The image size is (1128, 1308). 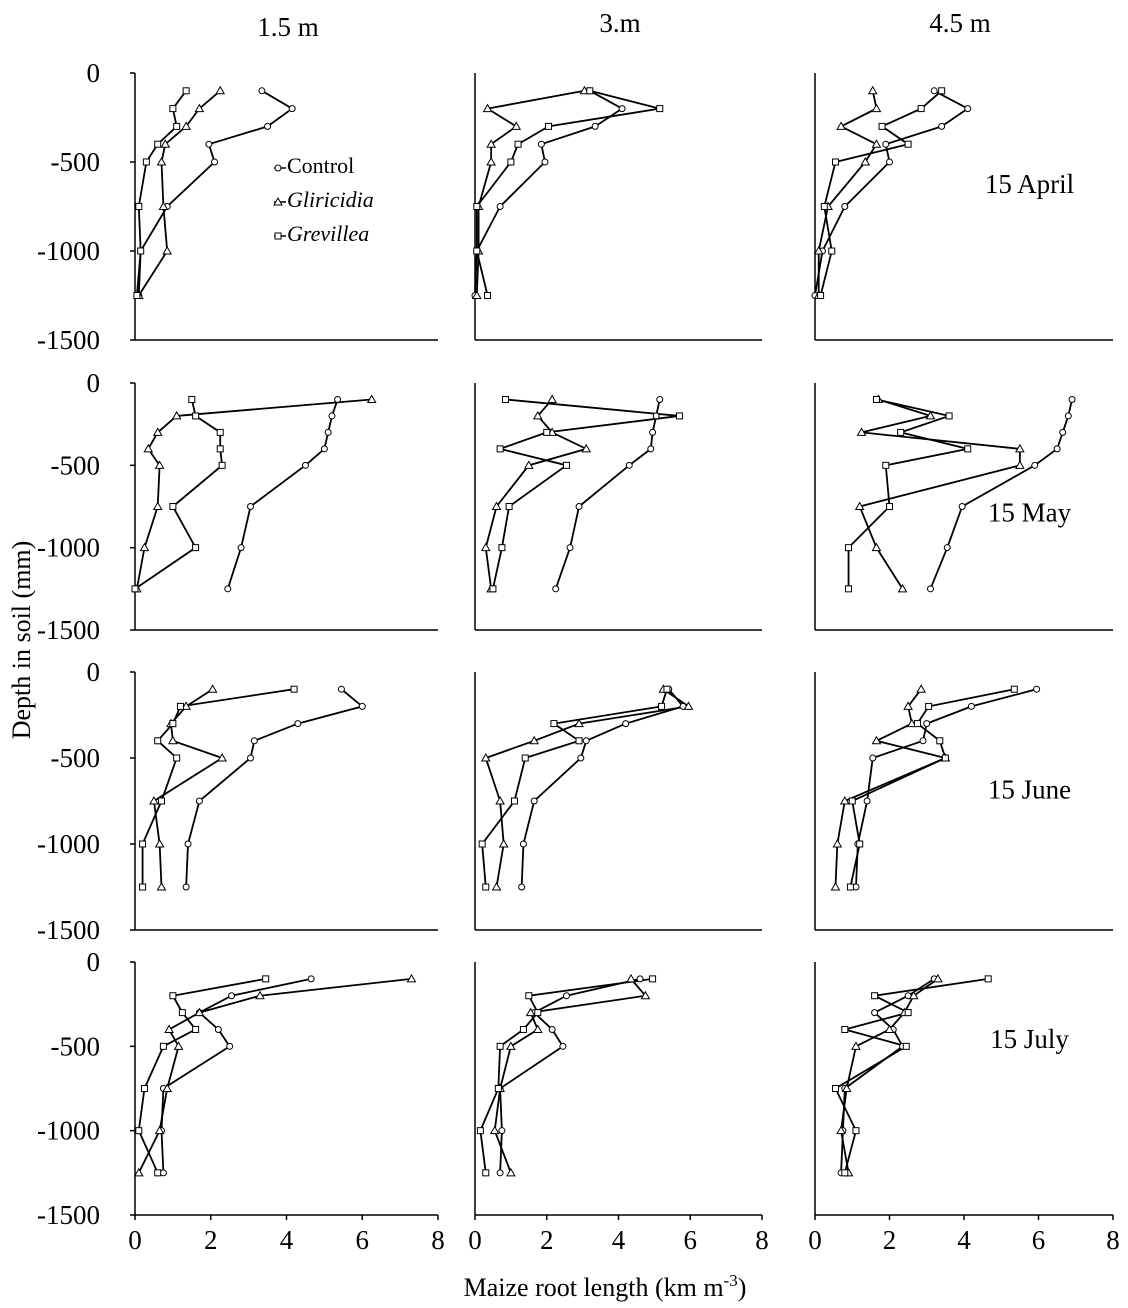 What do you see at coordinates (21, 640) in the screenshot?
I see `y-axis-label: Depth in soil (mm)` at bounding box center [21, 640].